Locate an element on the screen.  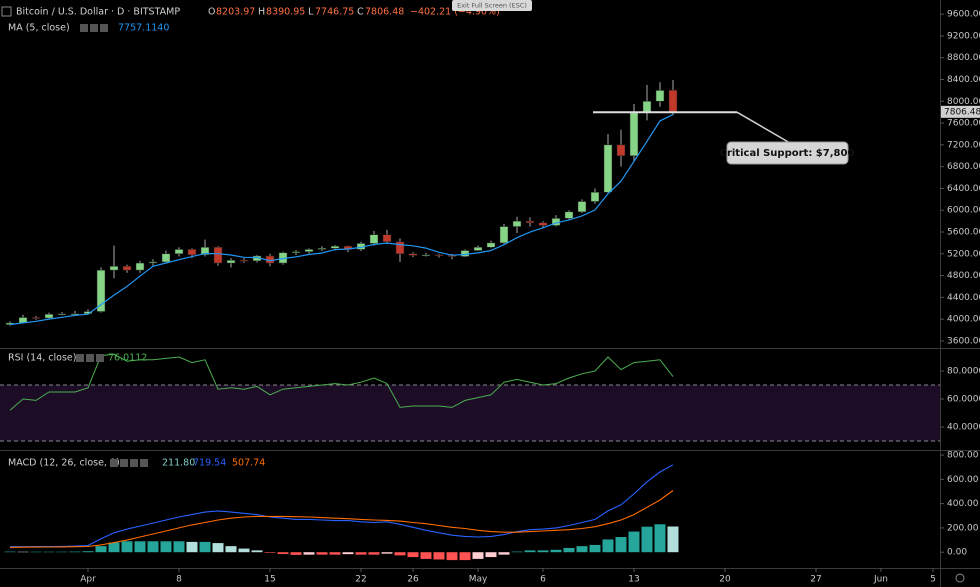
x-tick-label: 8 is located at coordinates (179, 580).